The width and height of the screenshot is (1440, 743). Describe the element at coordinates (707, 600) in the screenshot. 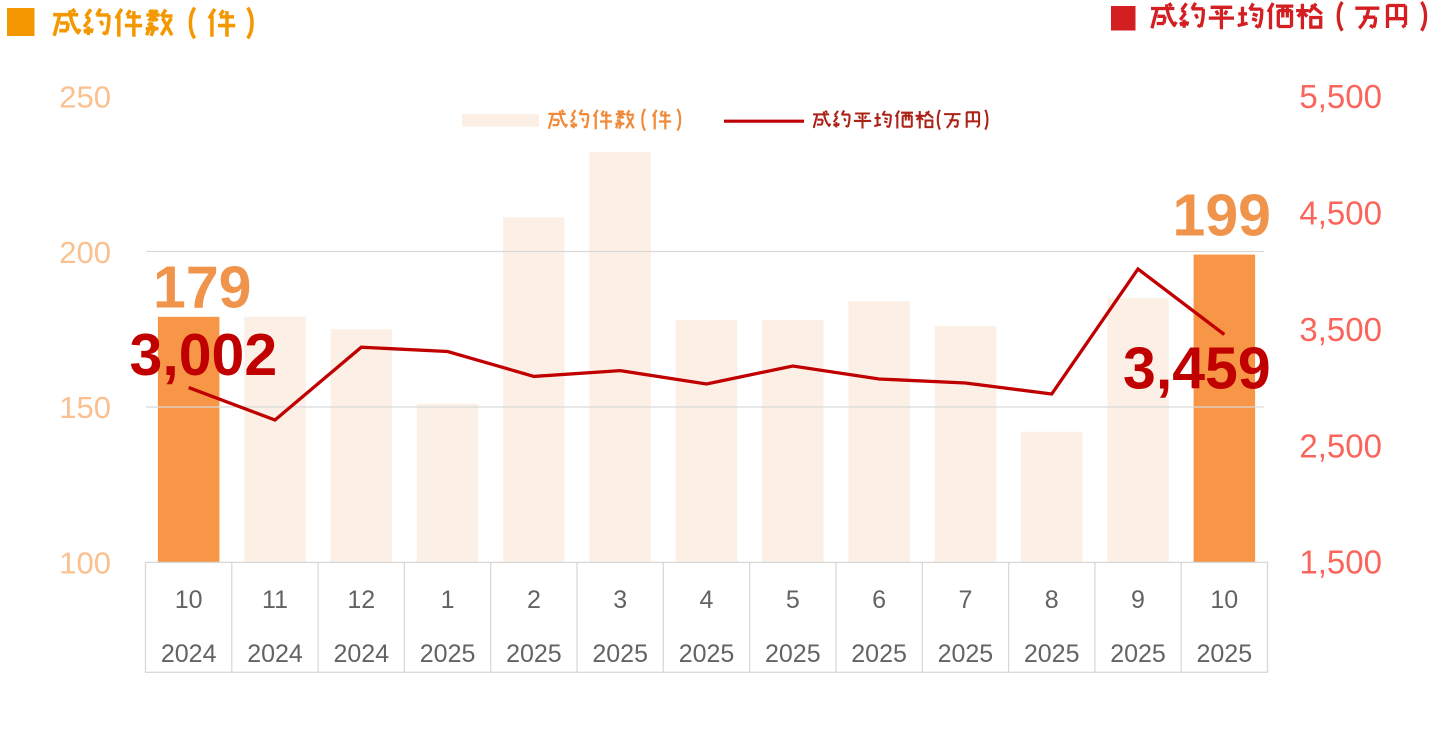

I see `svg-text: 4` at that location.